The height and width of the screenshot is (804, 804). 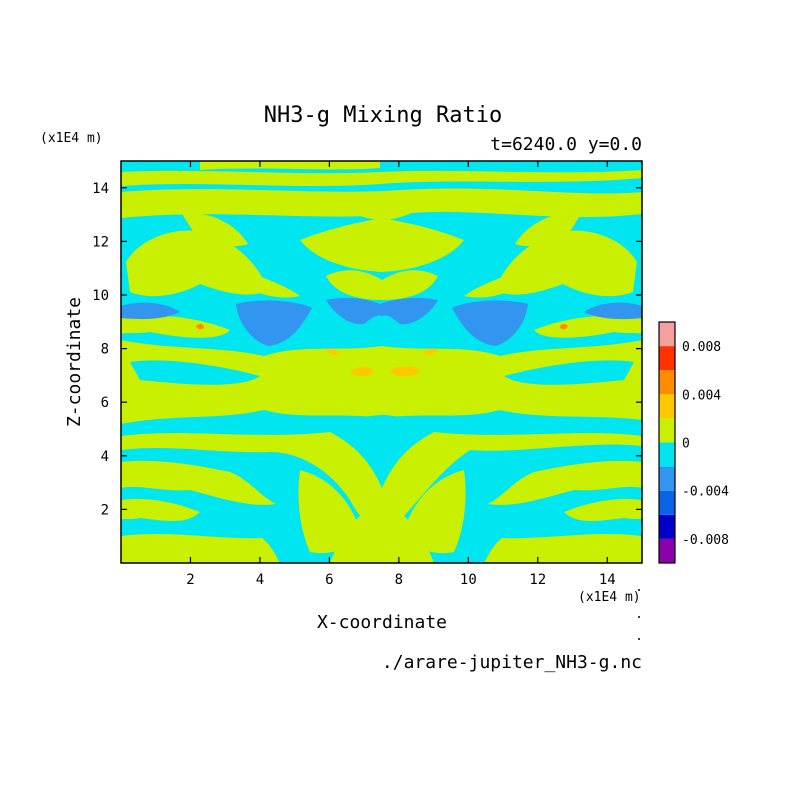 What do you see at coordinates (537, 580) in the screenshot?
I see `x-tick-label: 12` at bounding box center [537, 580].